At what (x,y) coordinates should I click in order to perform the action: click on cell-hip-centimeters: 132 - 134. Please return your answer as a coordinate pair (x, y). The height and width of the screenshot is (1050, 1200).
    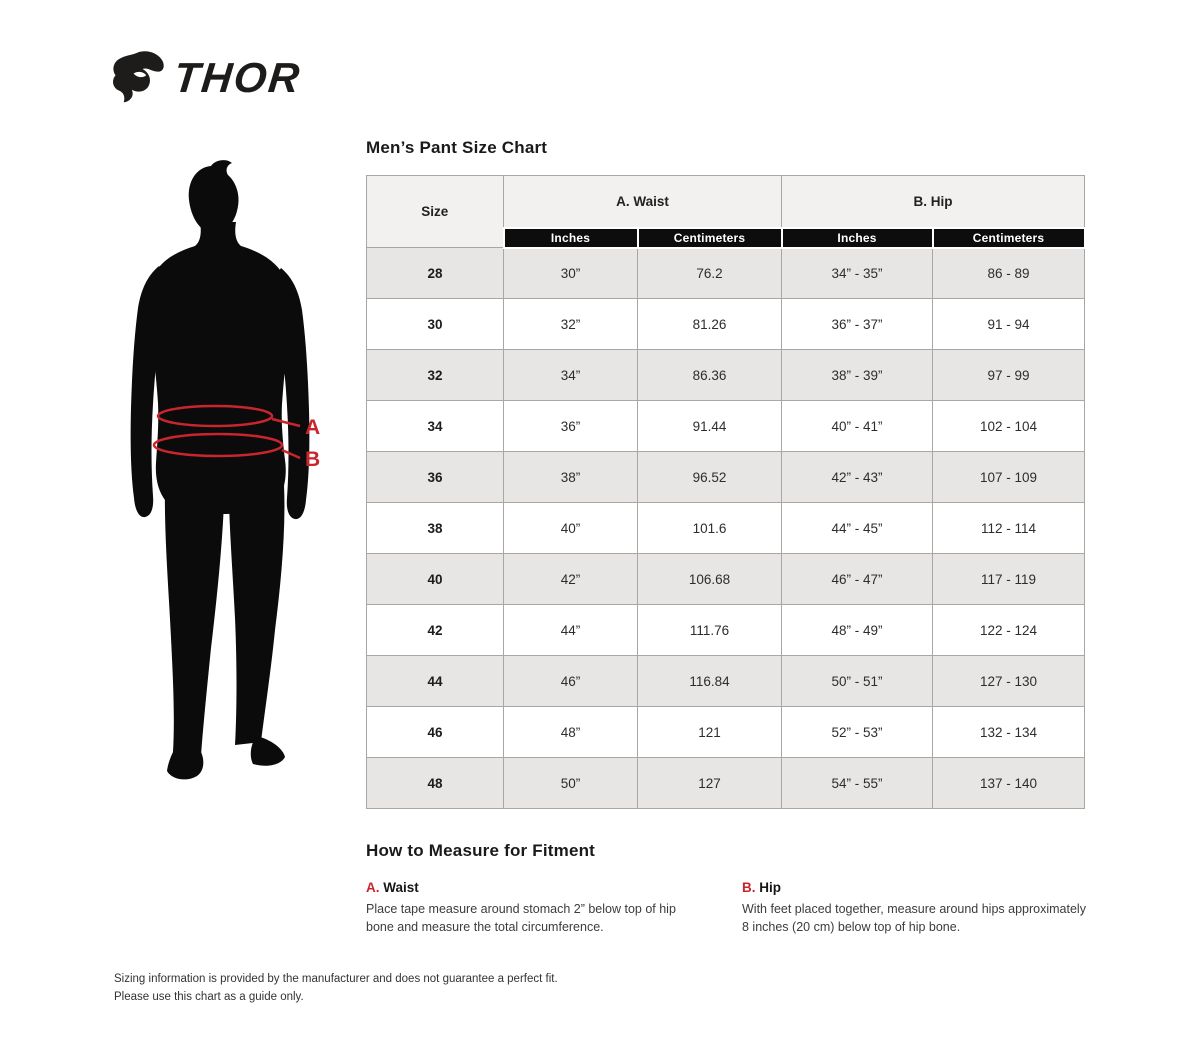
    Looking at the image, I should click on (1009, 732).